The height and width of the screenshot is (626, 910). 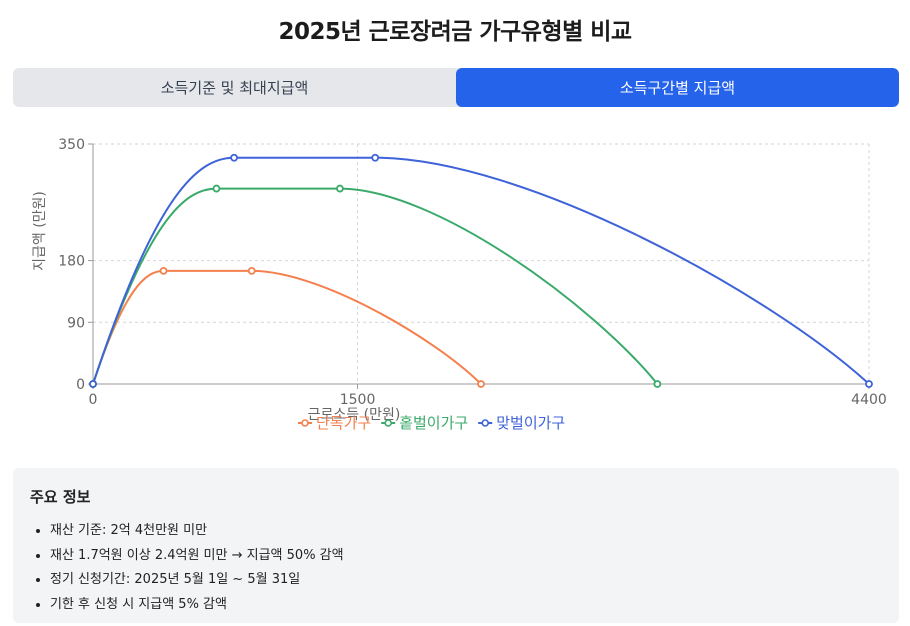 I want to click on tab-income-criteria: 소득기준 및 최대지급액, so click(x=234, y=88).